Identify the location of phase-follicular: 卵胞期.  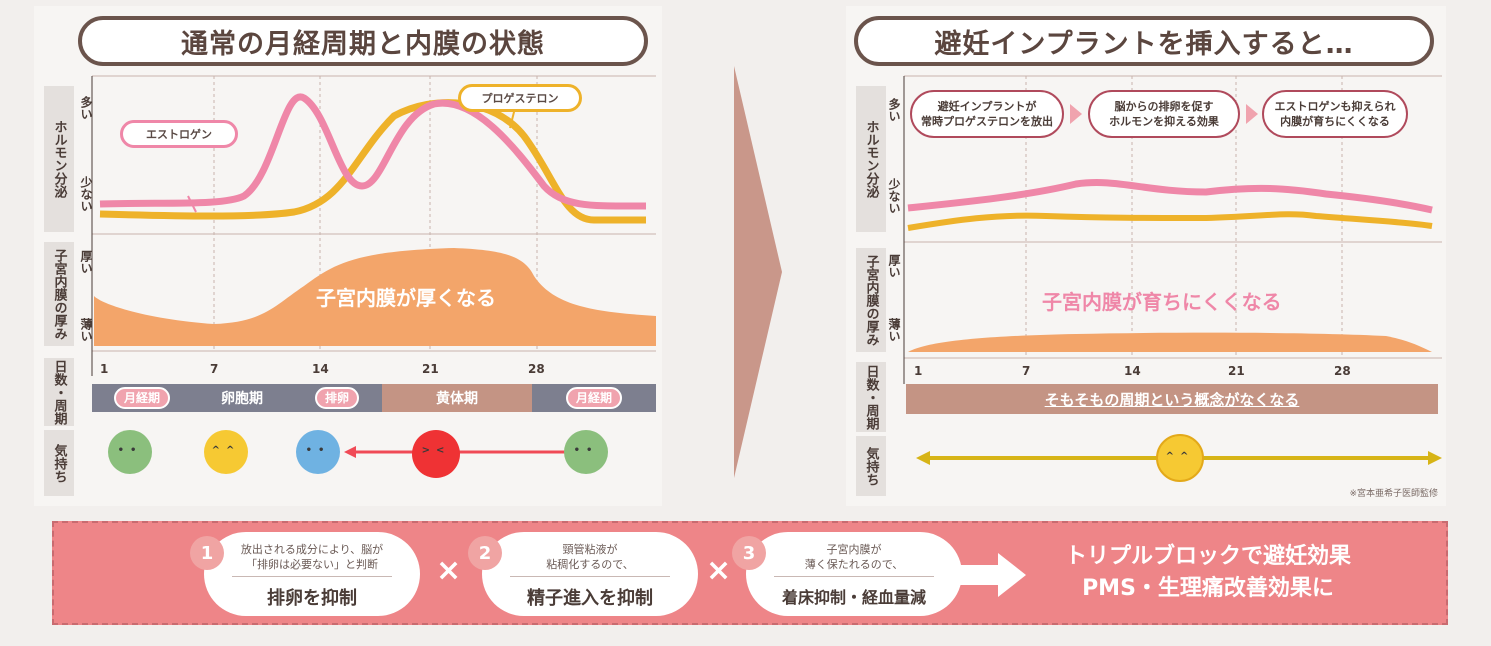
(242, 398).